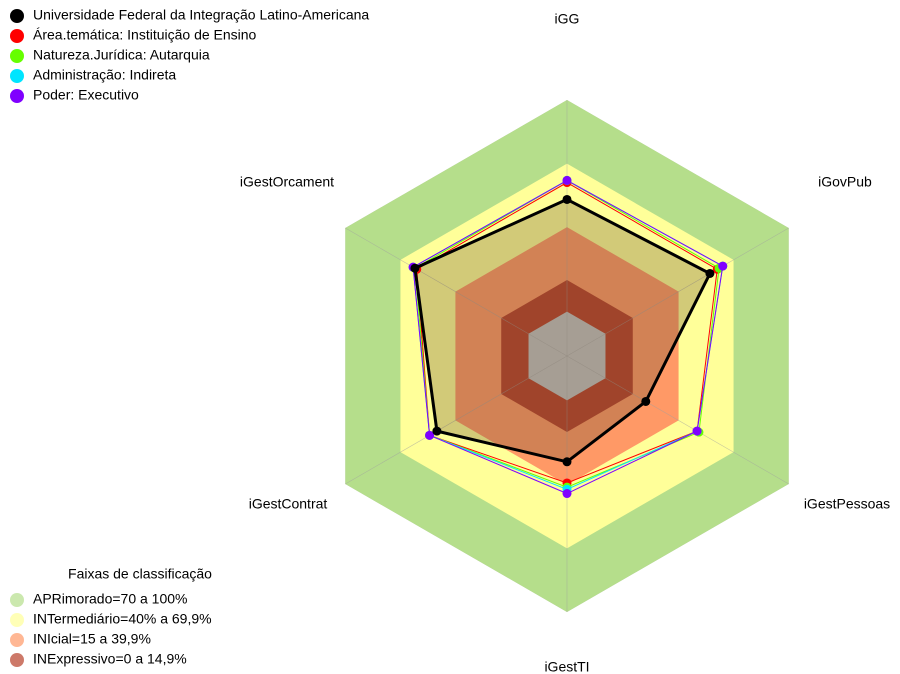 The height and width of the screenshot is (674, 900). I want to click on axis-label: iGestTI, so click(566, 666).